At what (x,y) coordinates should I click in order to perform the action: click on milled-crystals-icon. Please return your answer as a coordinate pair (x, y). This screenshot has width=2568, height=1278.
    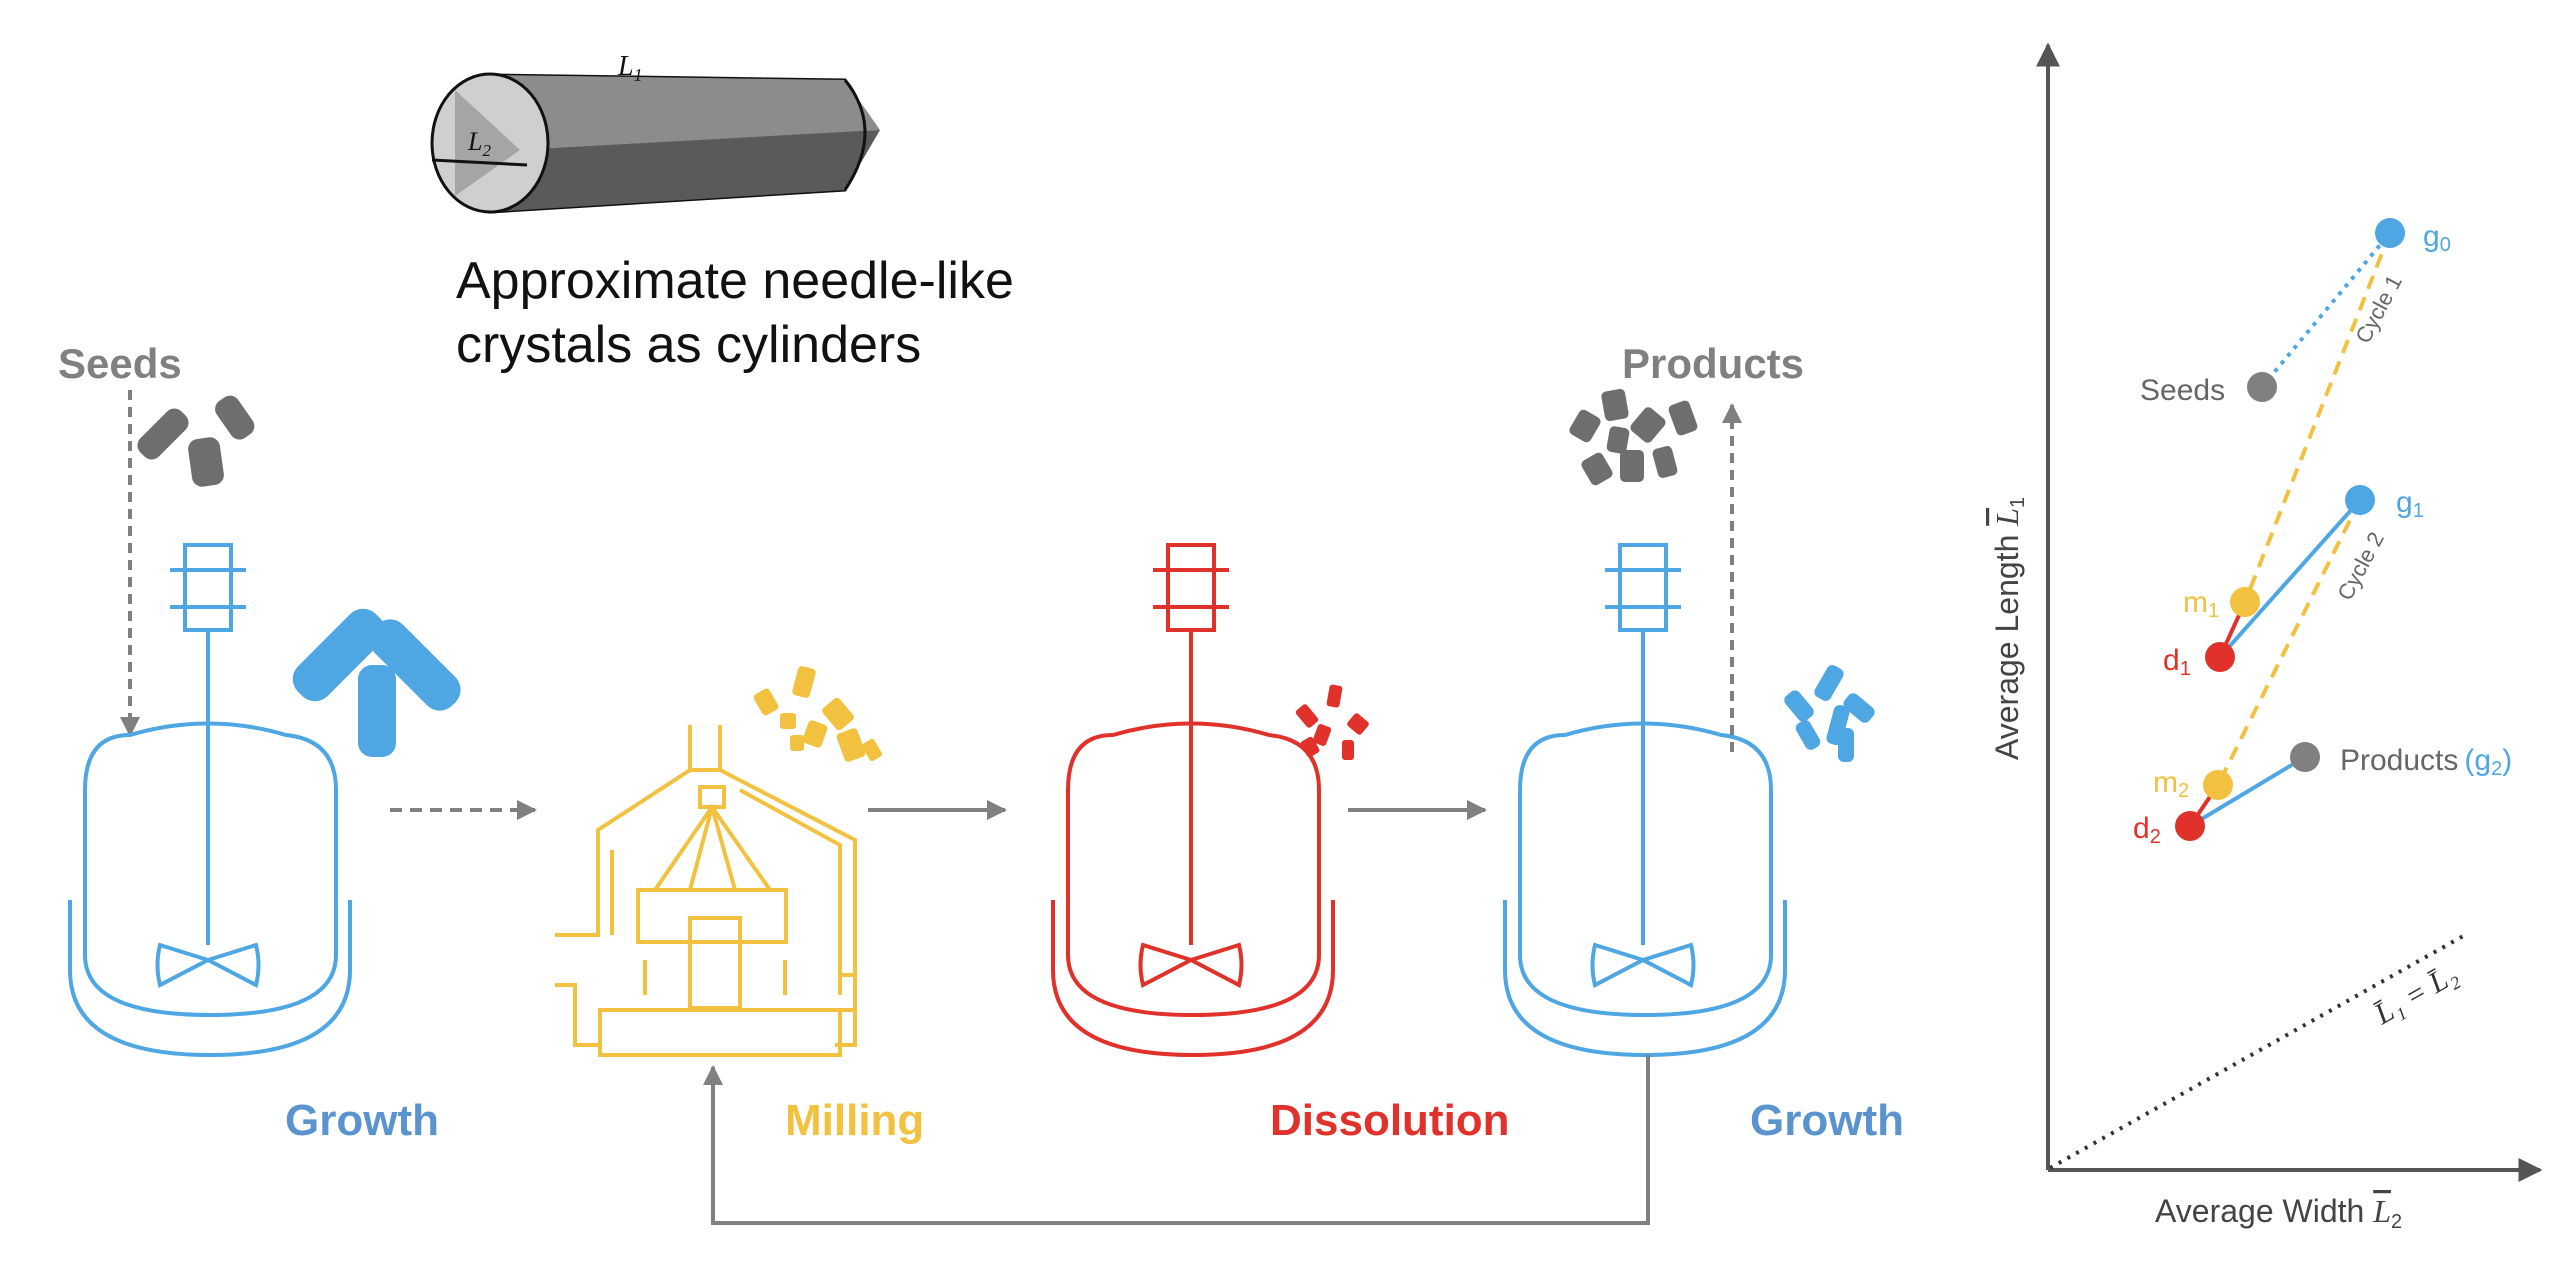
    Looking at the image, I should click on (817, 714).